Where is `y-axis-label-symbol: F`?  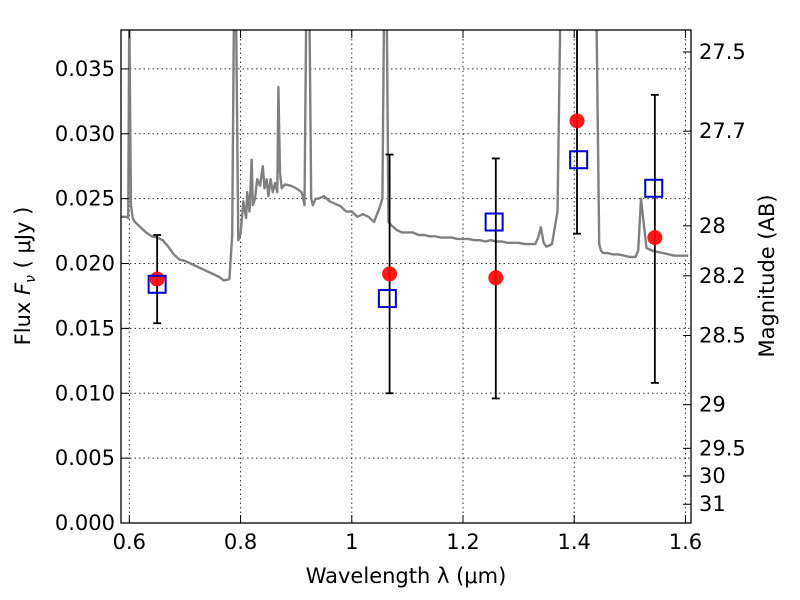 y-axis-label-symbol: F is located at coordinates (23, 288).